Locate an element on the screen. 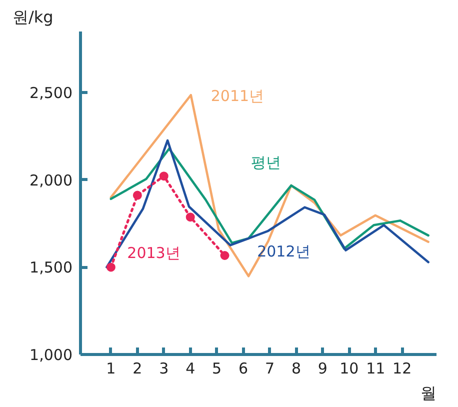 This screenshot has height=407, width=458. series-label: 2013년 is located at coordinates (153, 253).